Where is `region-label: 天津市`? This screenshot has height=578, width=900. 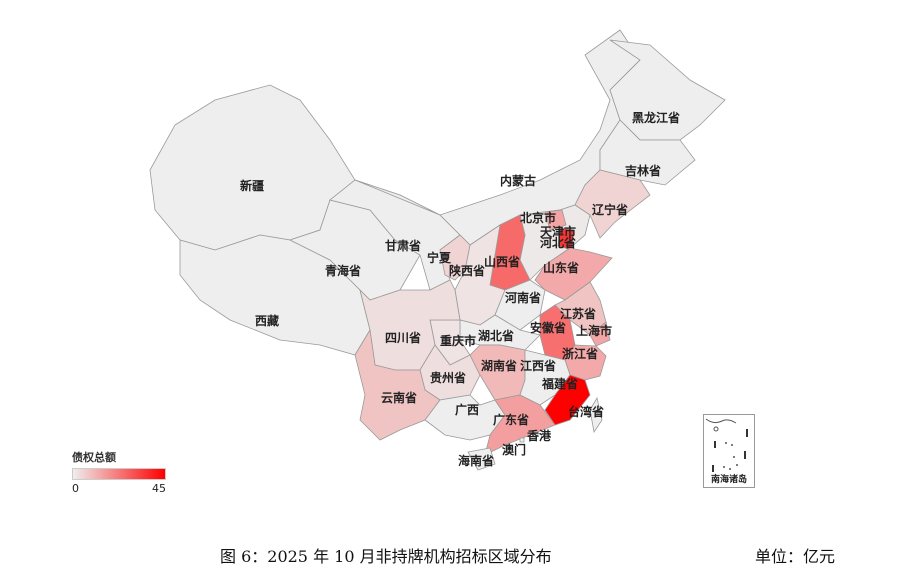 region-label: 天津市 is located at coordinates (558, 231).